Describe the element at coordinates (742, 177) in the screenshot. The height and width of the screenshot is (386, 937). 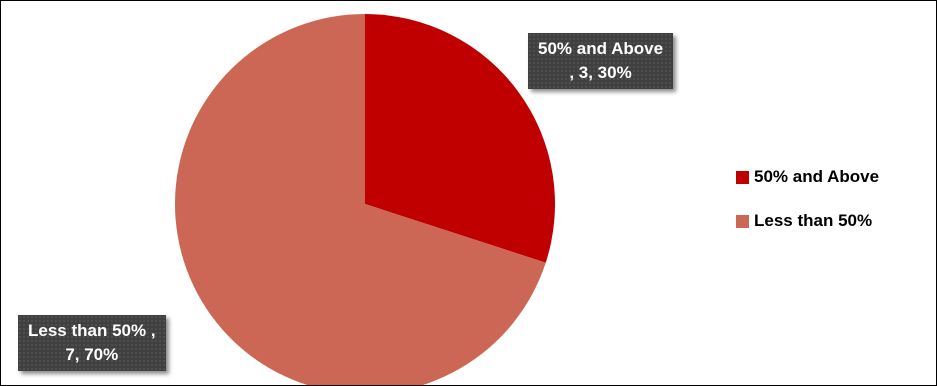
I see `legend-swatch-50-and-above` at that location.